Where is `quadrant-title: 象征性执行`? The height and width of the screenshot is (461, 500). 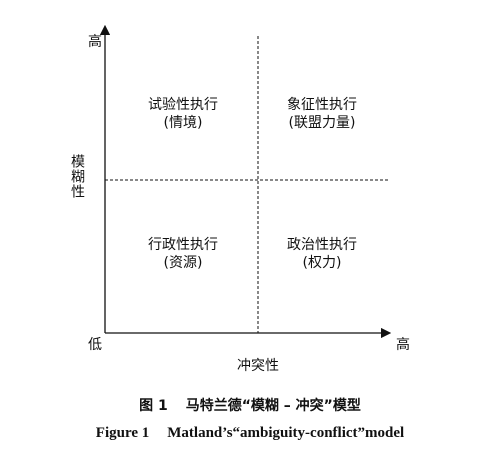
quadrant-title: 象征性执行 is located at coordinates (322, 105).